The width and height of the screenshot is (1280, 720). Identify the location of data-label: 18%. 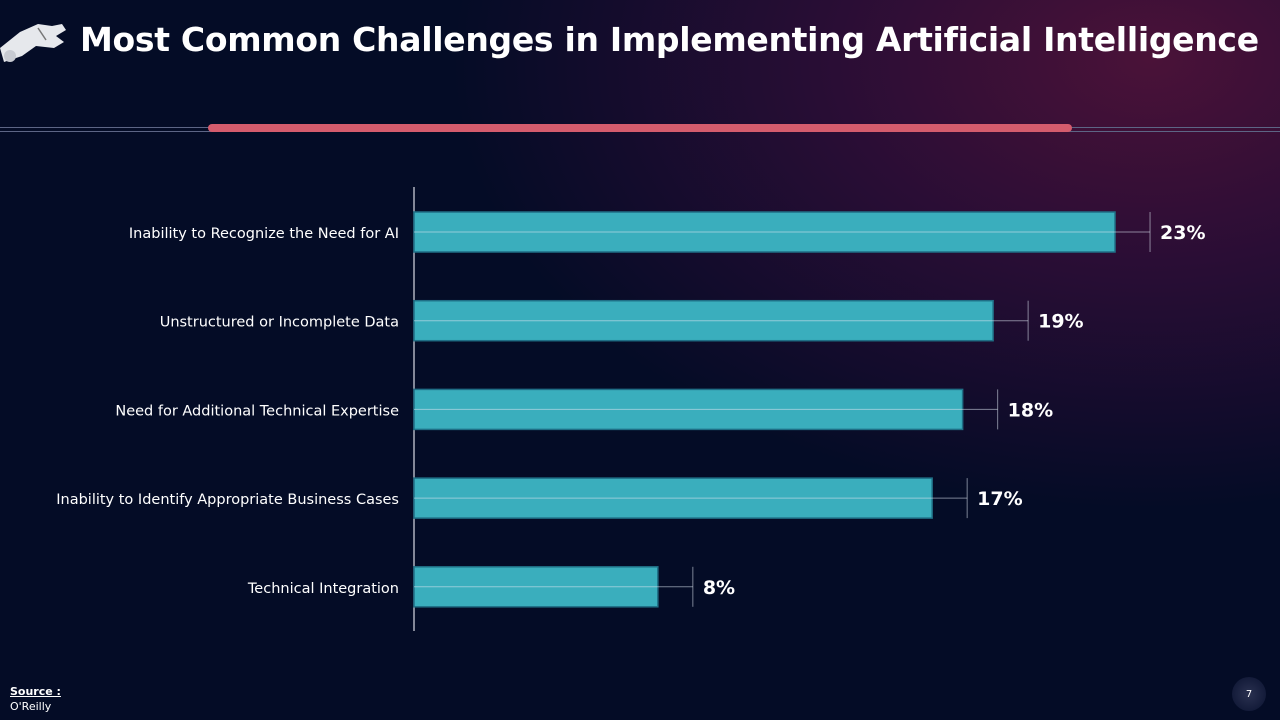
(1030, 410).